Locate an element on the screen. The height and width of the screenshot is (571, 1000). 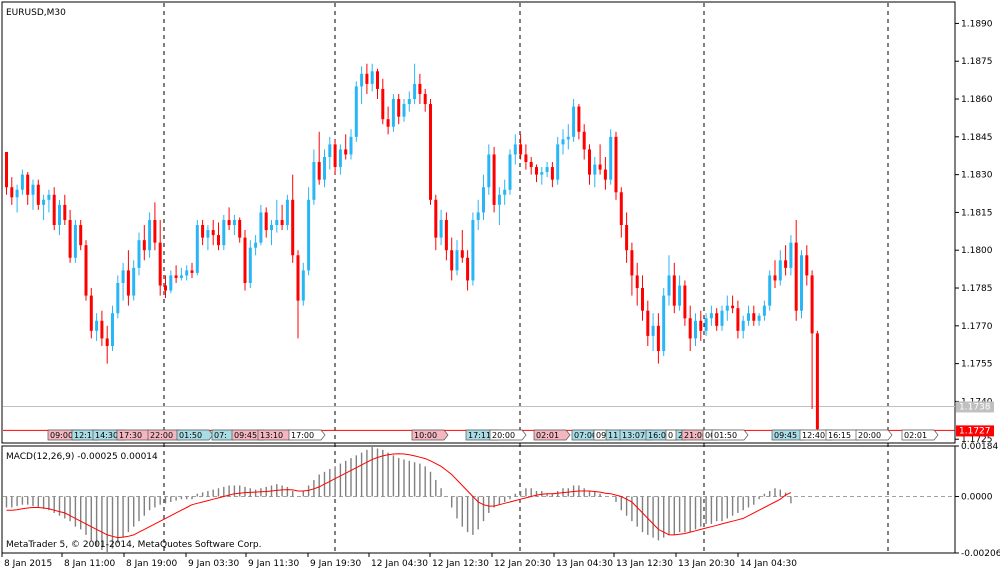
calendar-event-flag: 17:00 is located at coordinates (307, 435).